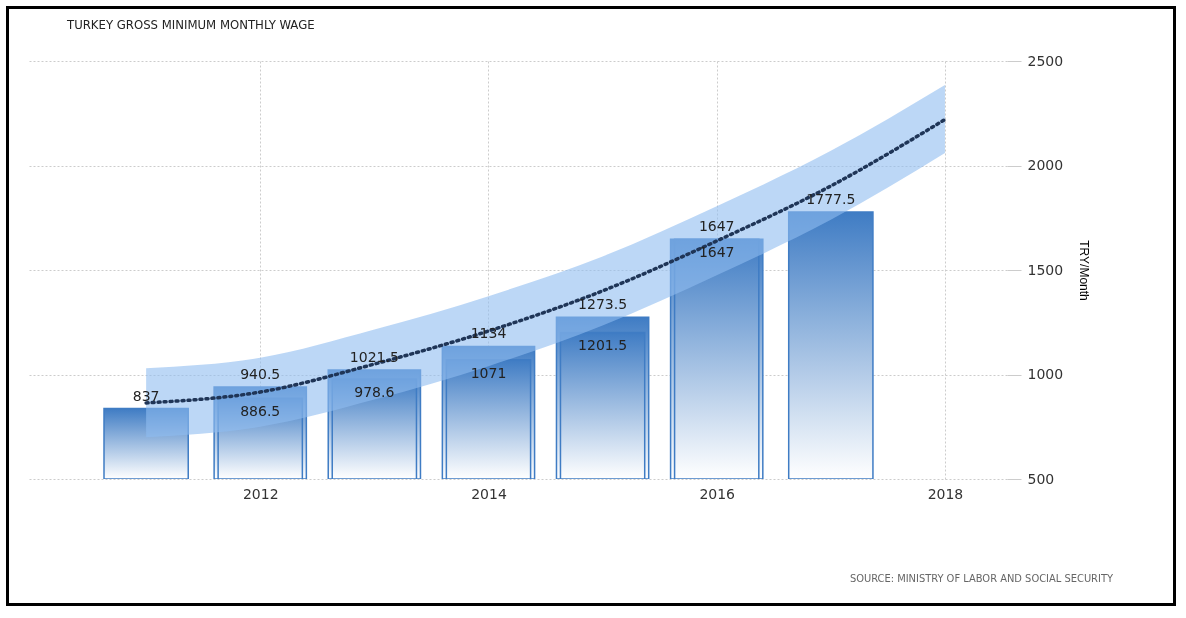 This screenshot has width=1186, height=618. What do you see at coordinates (489, 493) in the screenshot?
I see `x-tick-label: 2014` at bounding box center [489, 493].